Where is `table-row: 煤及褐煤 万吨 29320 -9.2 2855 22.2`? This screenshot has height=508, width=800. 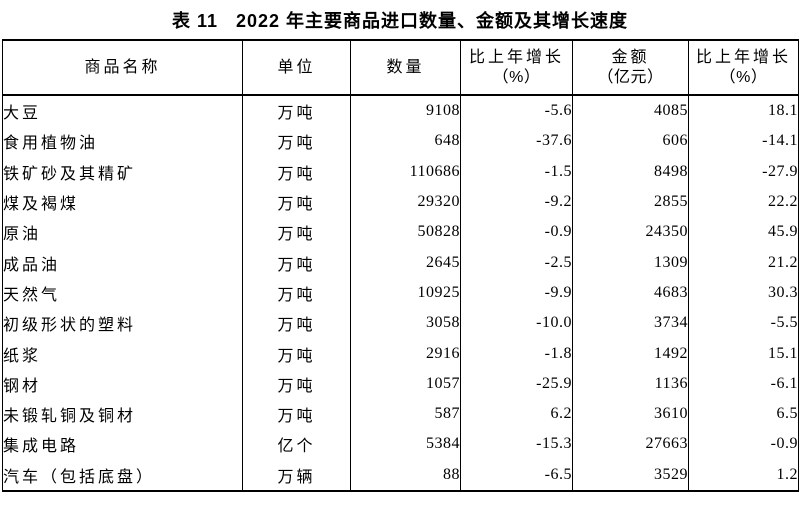 table-row: 煤及褐煤 万吨 29320 -9.2 2855 22.2 is located at coordinates (400, 202).